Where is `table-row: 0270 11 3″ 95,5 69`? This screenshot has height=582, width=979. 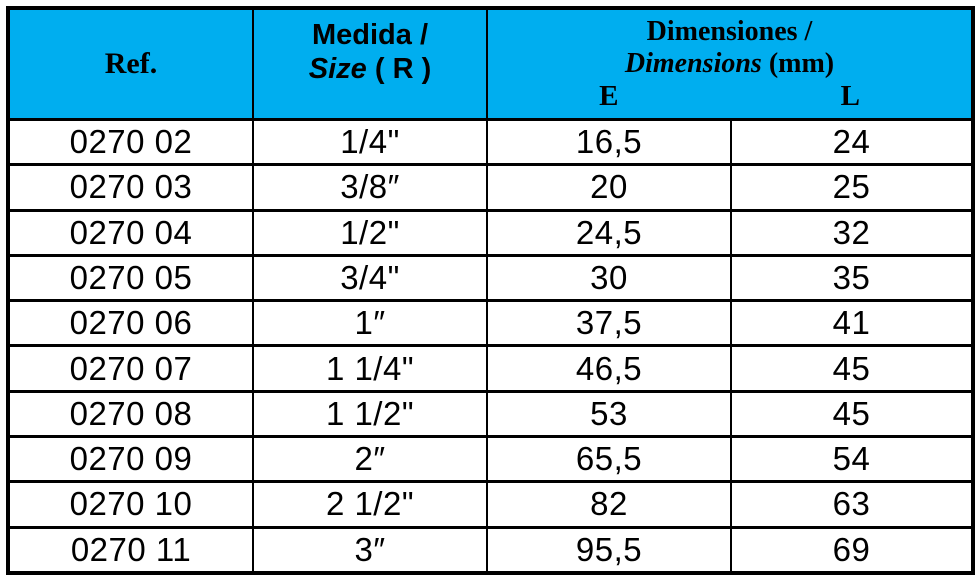 table-row: 0270 11 3″ 95,5 69 is located at coordinates (491, 550).